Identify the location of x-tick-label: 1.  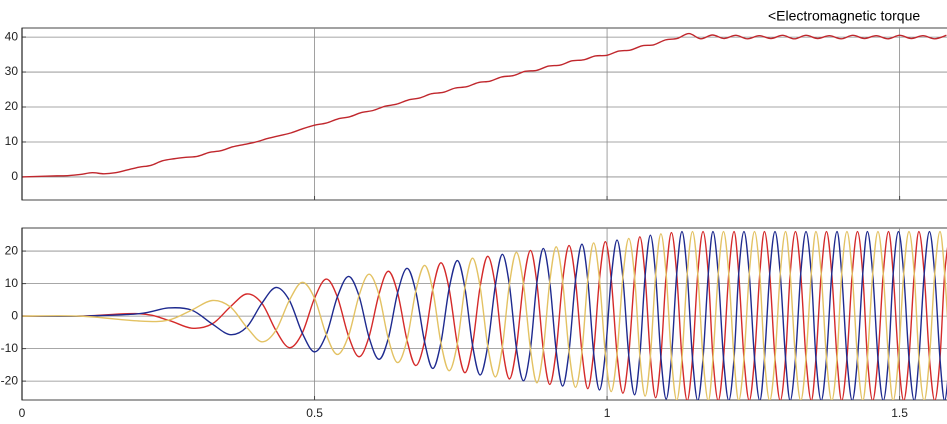
(607, 413).